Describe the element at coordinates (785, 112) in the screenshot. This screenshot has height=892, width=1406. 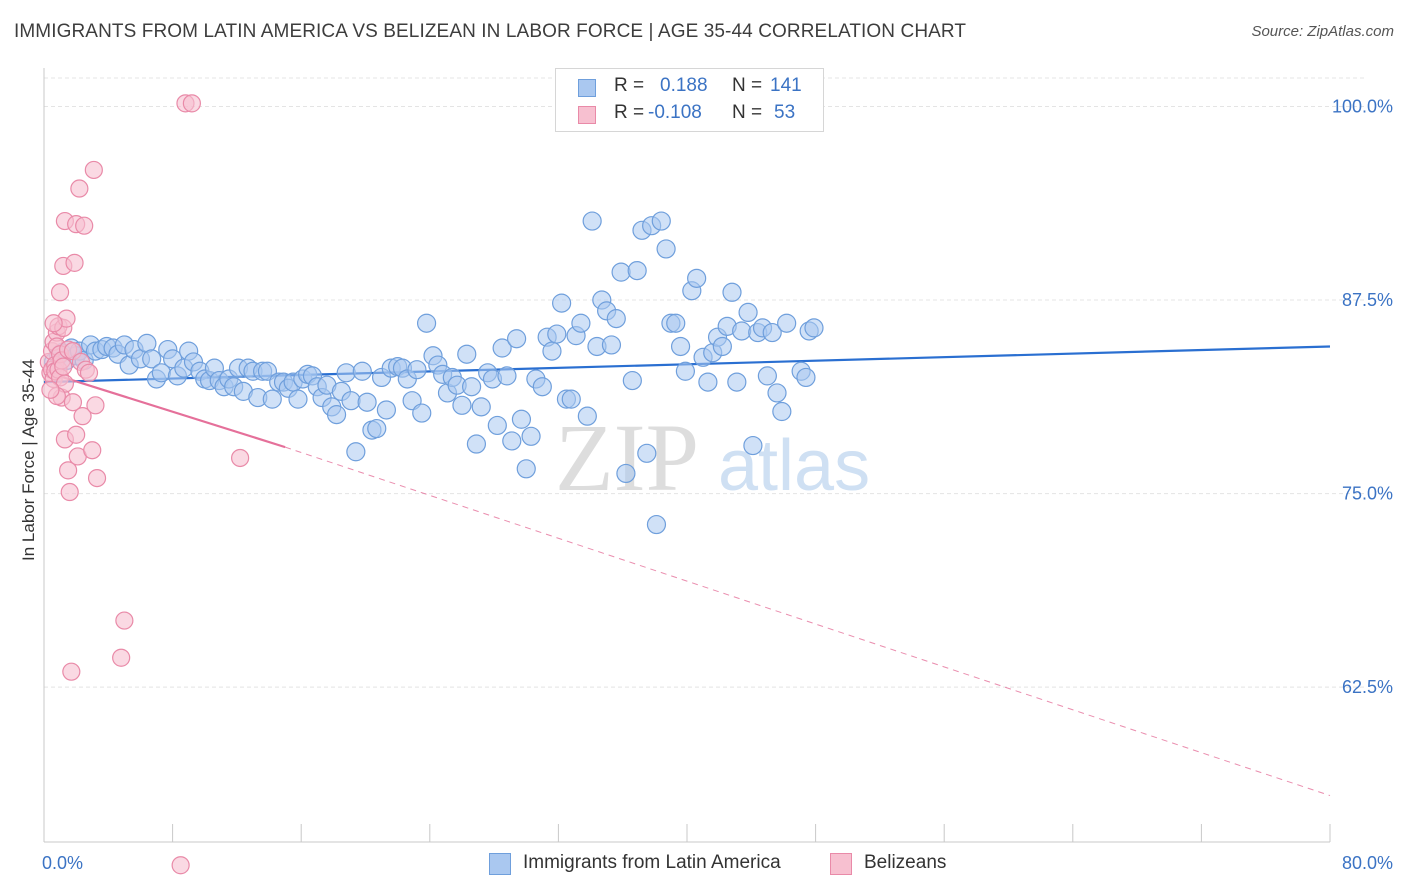
I see `legend-n-value: 53` at that location.